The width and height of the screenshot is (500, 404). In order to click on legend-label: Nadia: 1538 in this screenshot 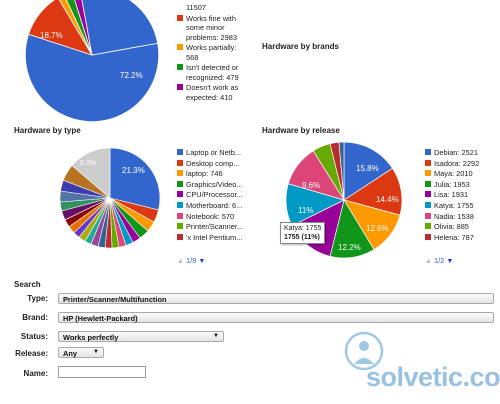, I will do `click(454, 216)`.